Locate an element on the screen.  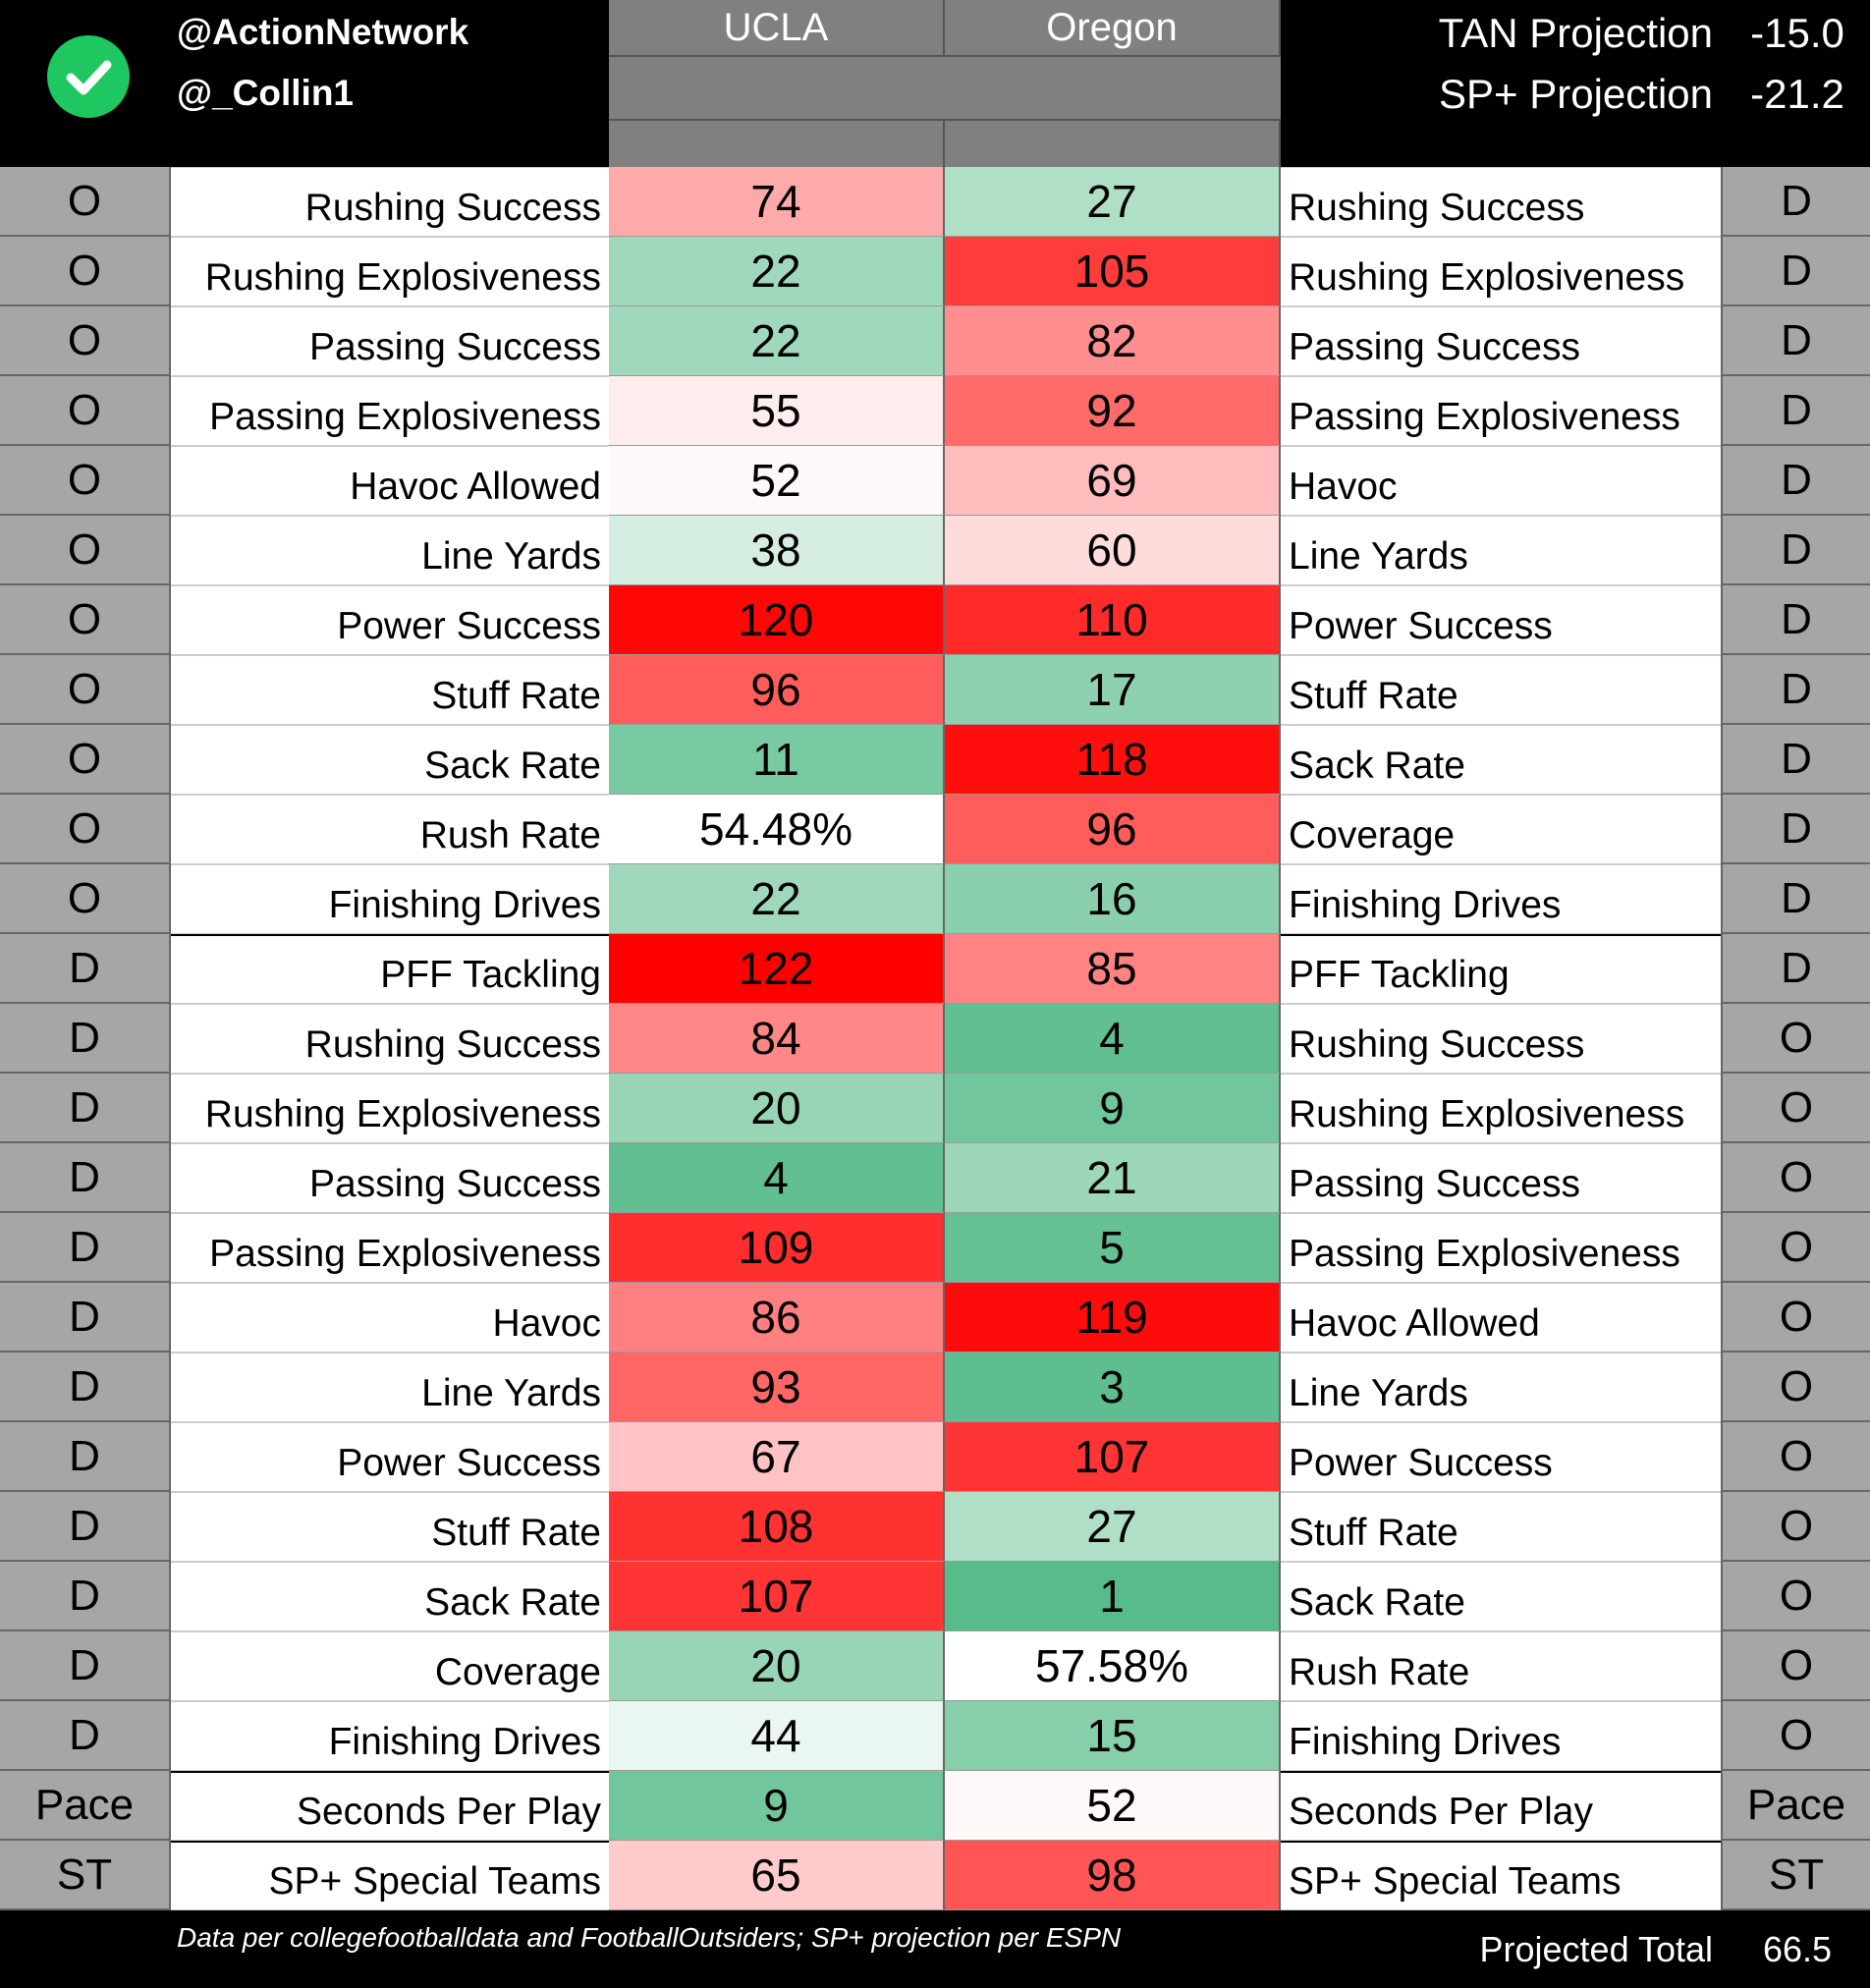
stat-value: 74 is located at coordinates (777, 202).